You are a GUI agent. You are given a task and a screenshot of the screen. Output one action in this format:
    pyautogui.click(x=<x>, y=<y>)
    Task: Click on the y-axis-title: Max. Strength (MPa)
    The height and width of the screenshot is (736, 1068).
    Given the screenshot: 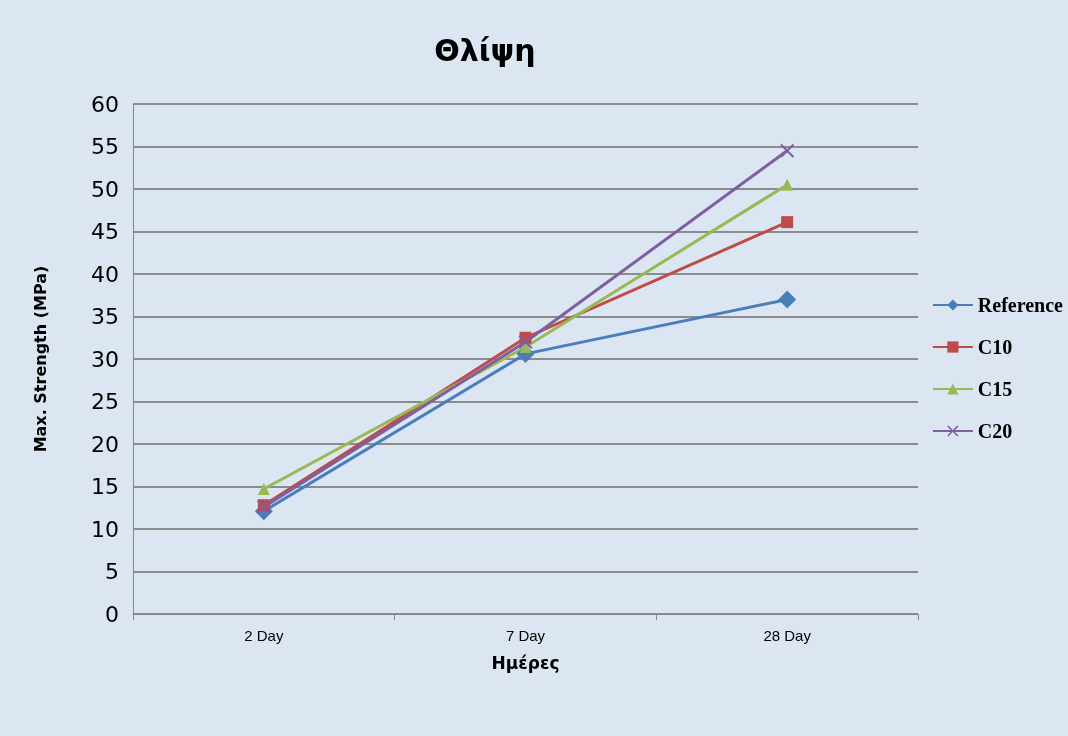 What is the action you would take?
    pyautogui.click(x=40, y=359)
    